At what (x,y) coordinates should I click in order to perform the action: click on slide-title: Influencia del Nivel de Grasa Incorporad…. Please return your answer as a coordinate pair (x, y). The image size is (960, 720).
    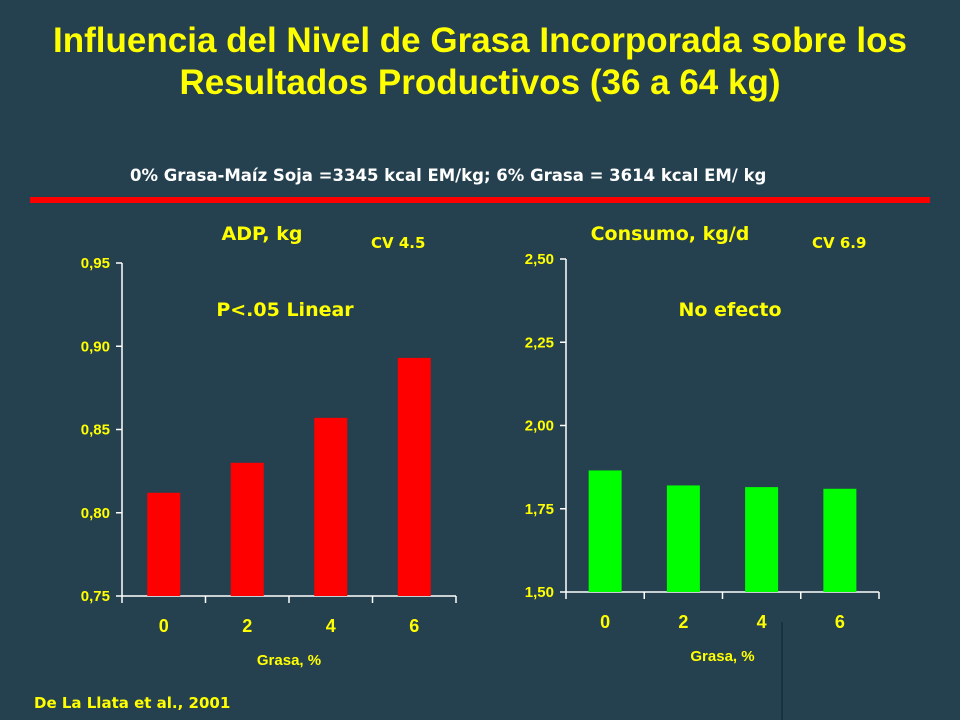
    Looking at the image, I should click on (480, 61).